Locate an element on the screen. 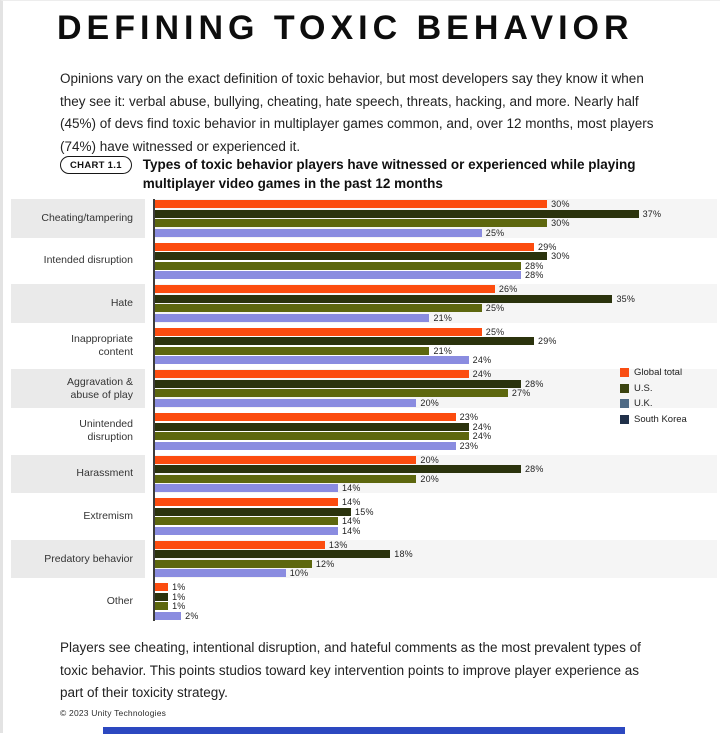  bar-line-u-s: 15% is located at coordinates (436, 511).